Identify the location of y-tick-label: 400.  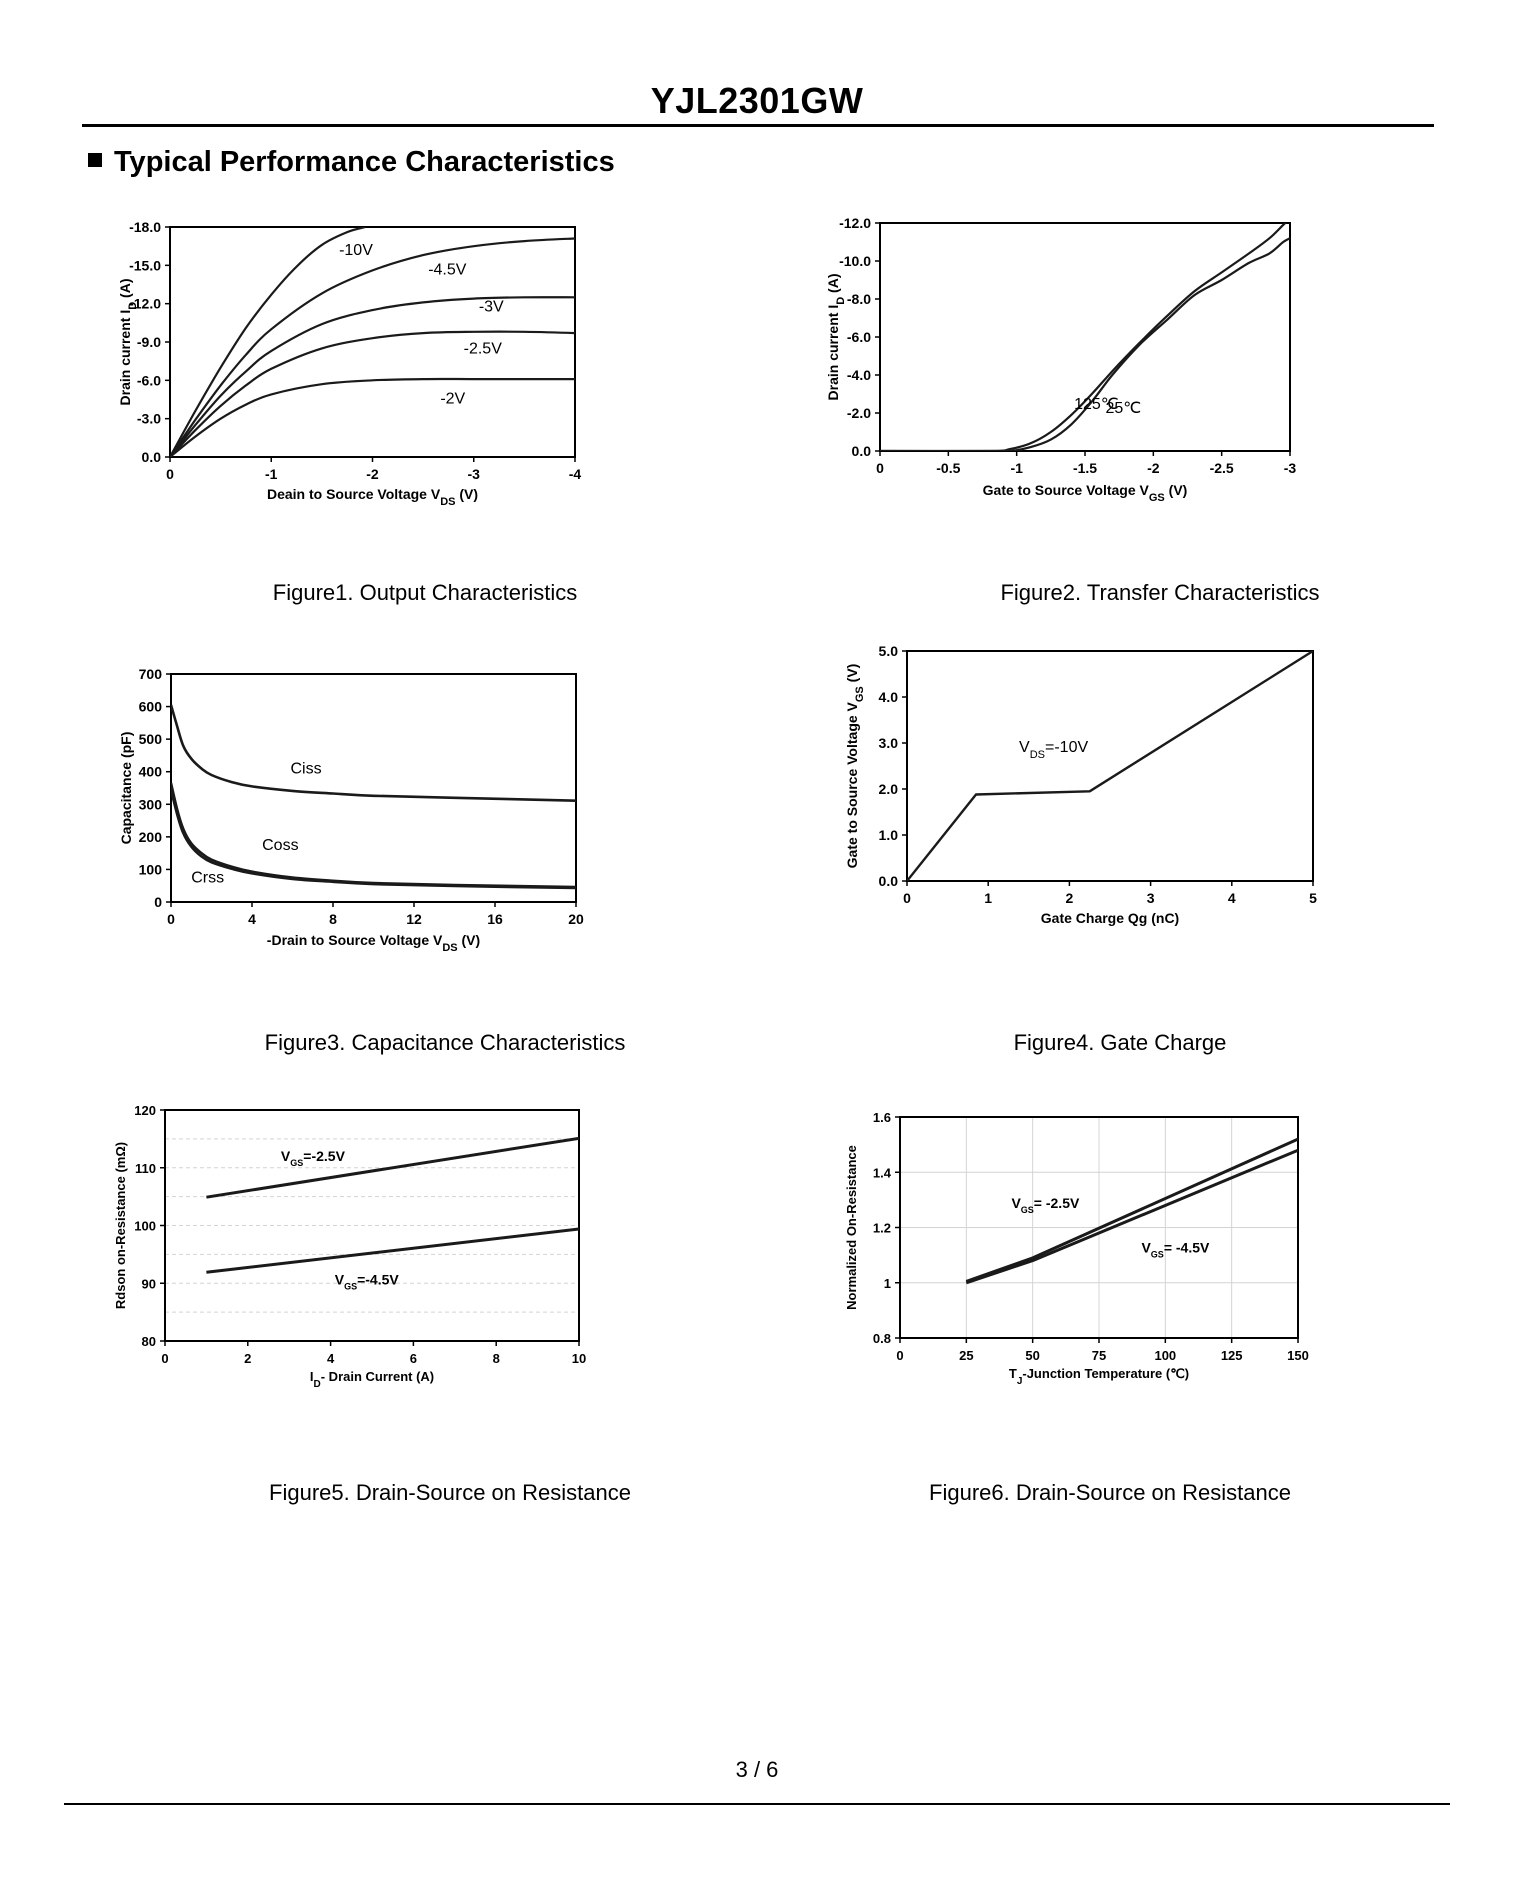
(151, 772).